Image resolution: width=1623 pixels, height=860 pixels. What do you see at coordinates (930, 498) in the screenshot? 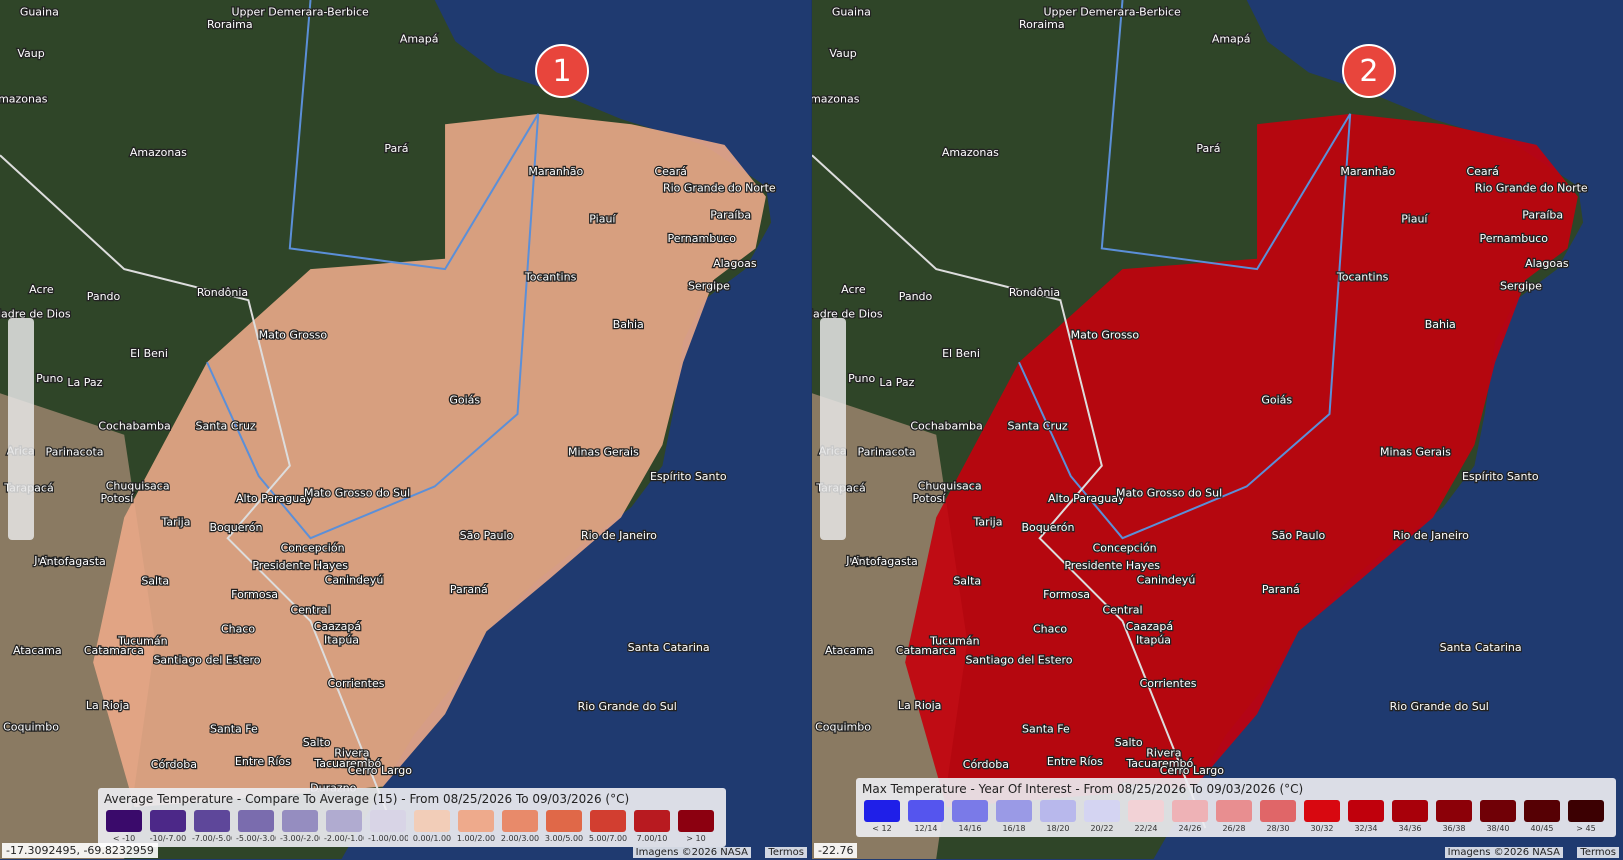
I see `place-label: Potosí` at bounding box center [930, 498].